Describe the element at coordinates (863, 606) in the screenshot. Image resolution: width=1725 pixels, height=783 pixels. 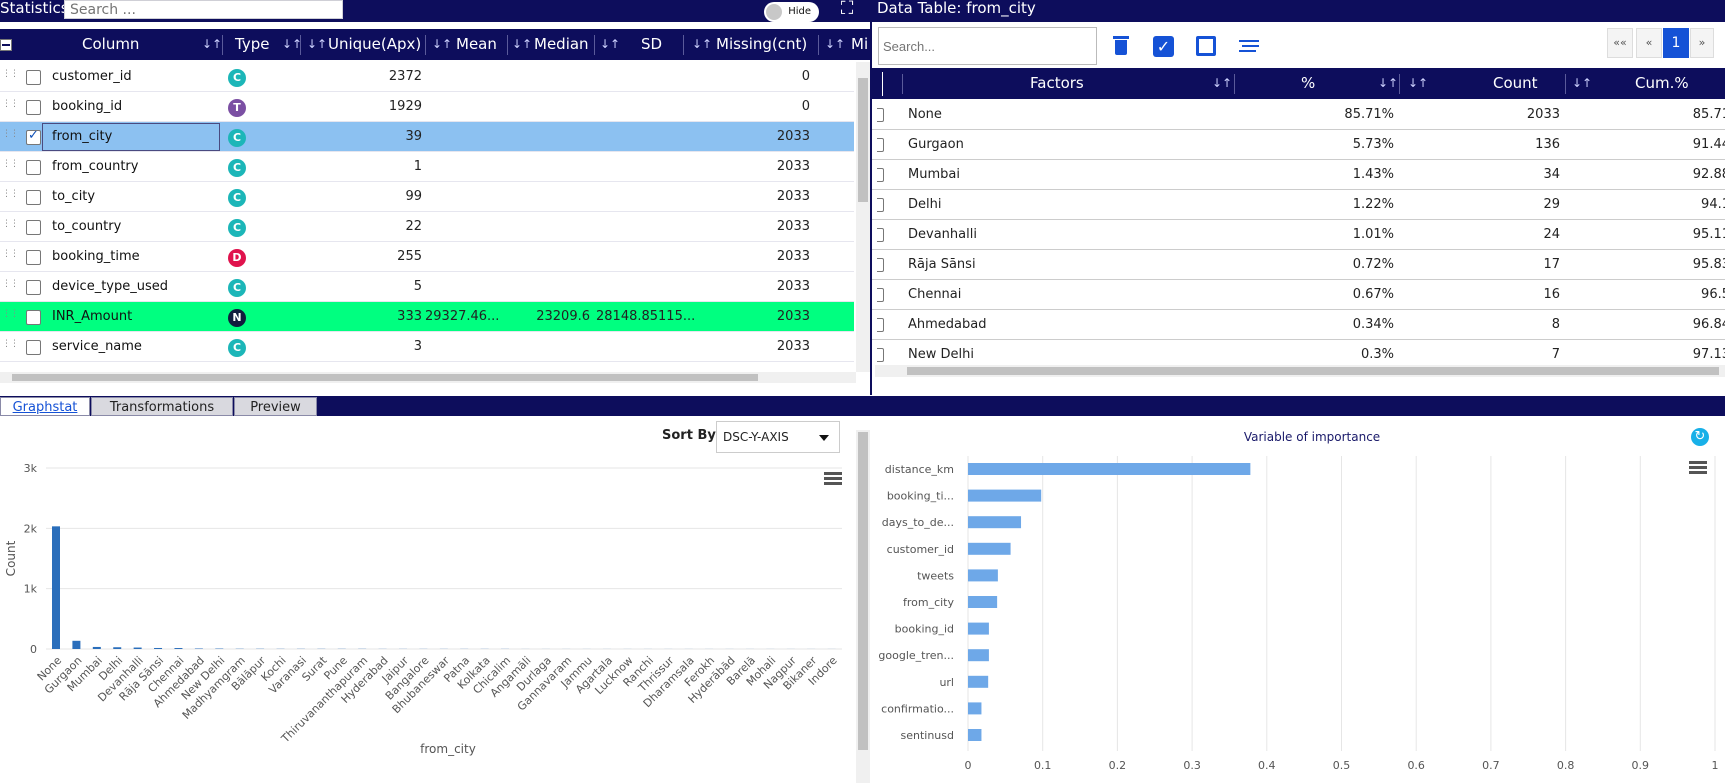
I see `graphstat-vertical-scrollbar` at that location.